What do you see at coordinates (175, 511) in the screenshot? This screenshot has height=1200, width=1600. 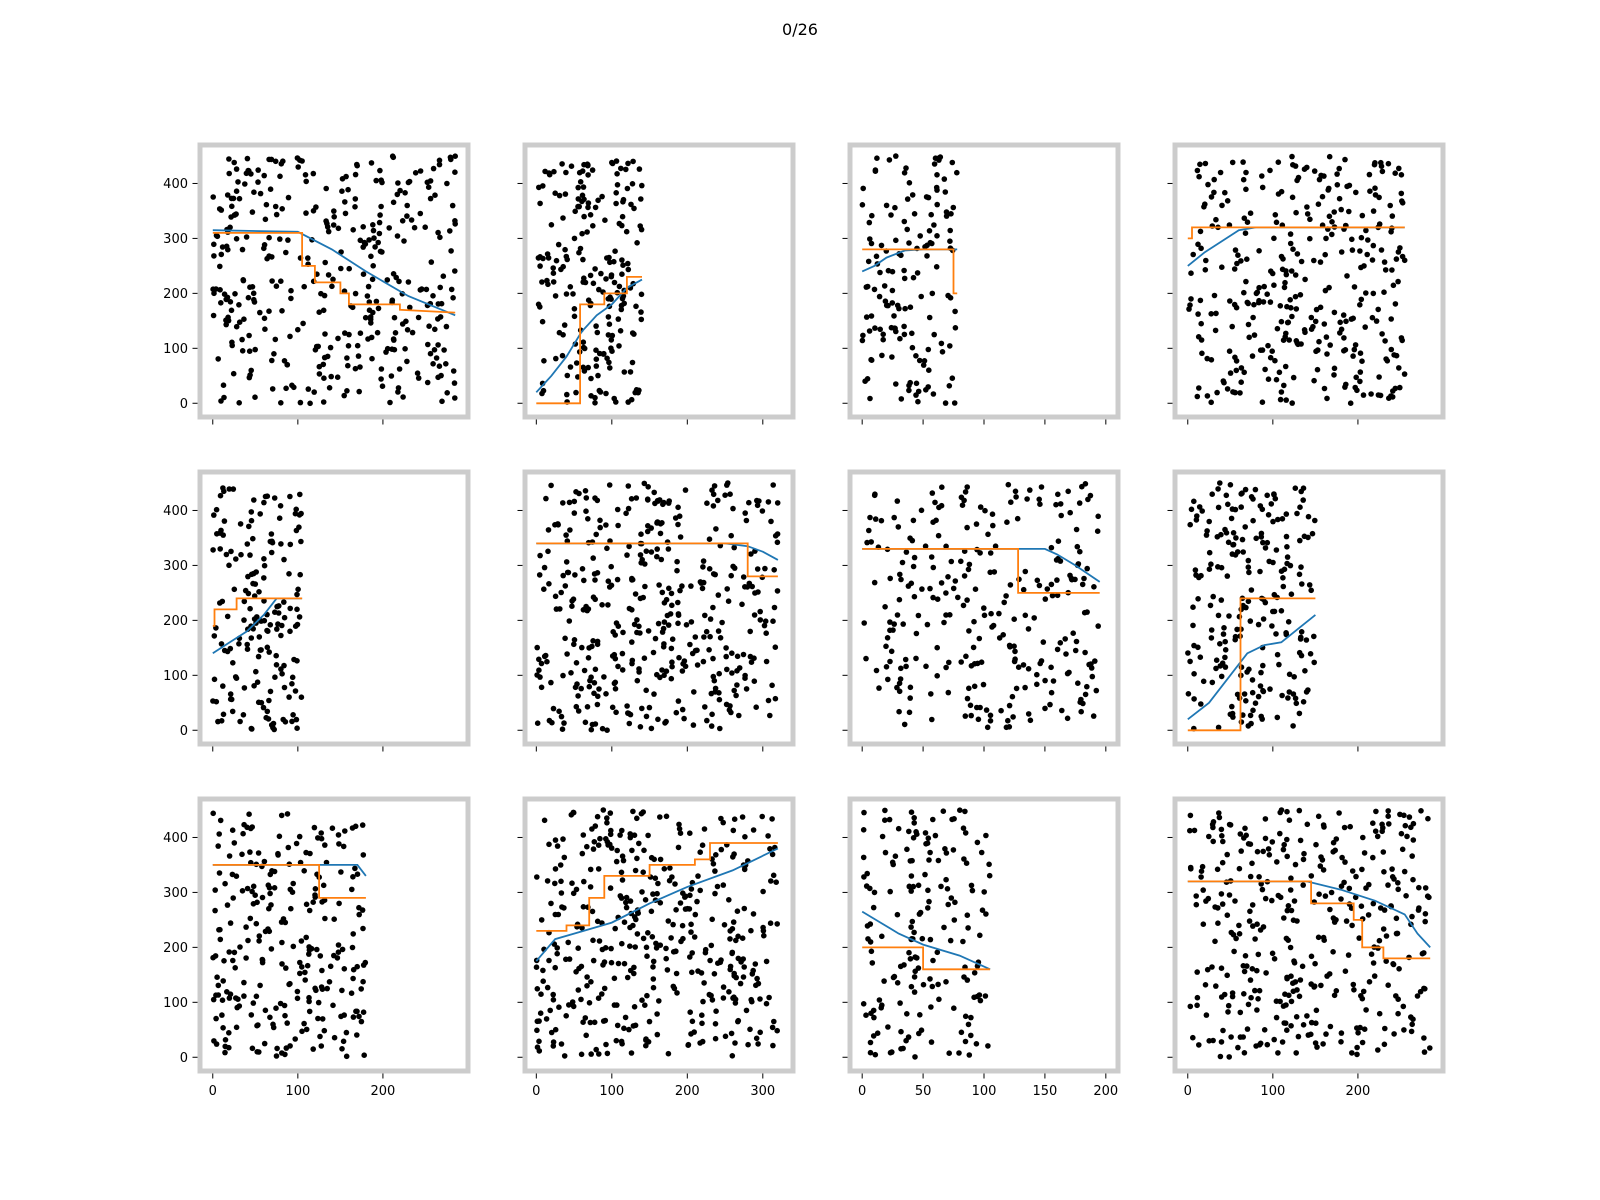 I see `y-tick-label: 400` at bounding box center [175, 511].